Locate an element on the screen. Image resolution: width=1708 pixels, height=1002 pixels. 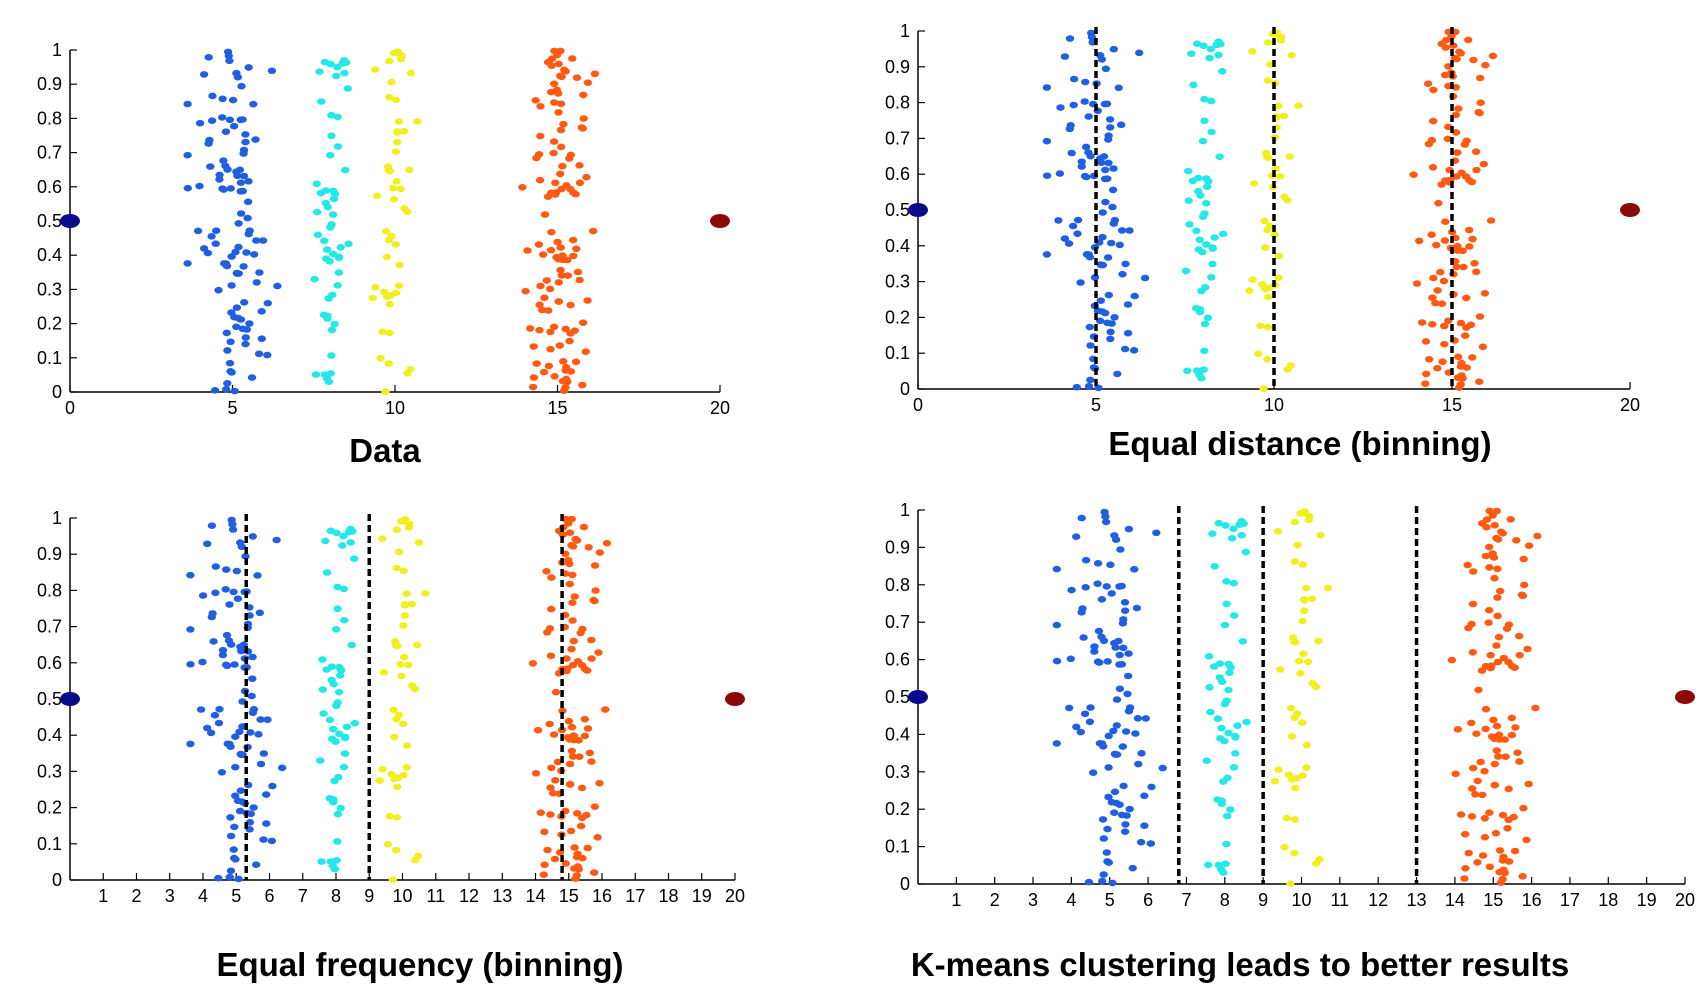
x-tick-label: 11 is located at coordinates (1340, 900).